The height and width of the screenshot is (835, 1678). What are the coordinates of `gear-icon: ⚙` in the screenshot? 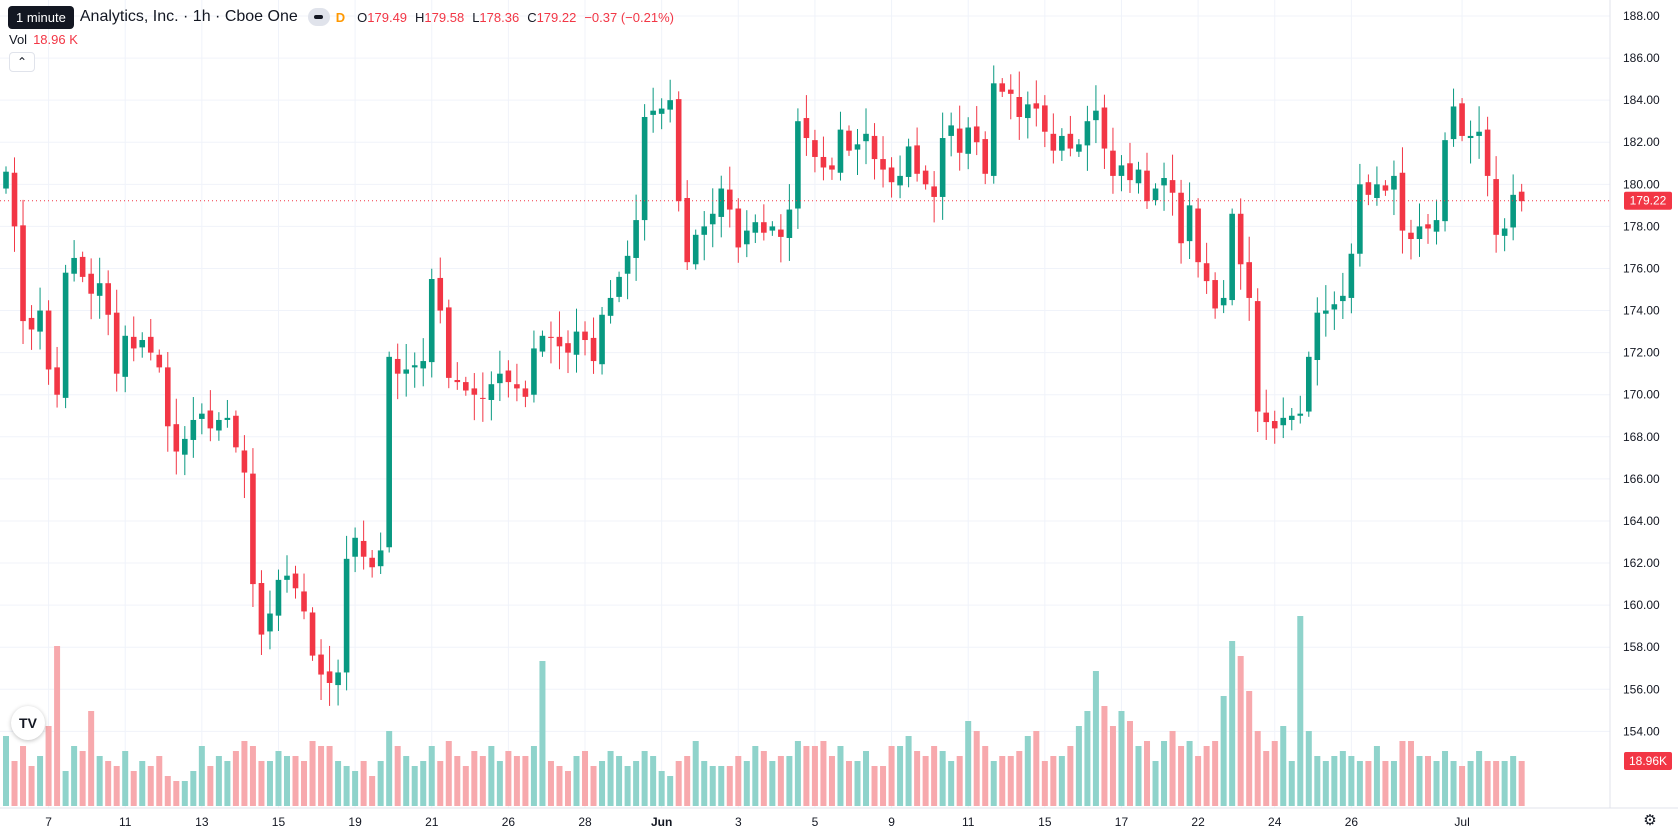 It's located at (1650, 820).